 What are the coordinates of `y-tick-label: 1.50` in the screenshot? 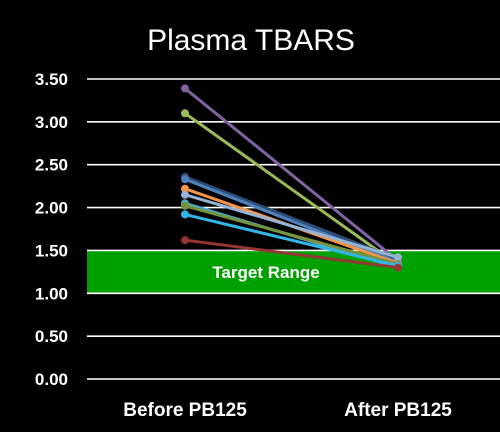 It's located at (51, 250).